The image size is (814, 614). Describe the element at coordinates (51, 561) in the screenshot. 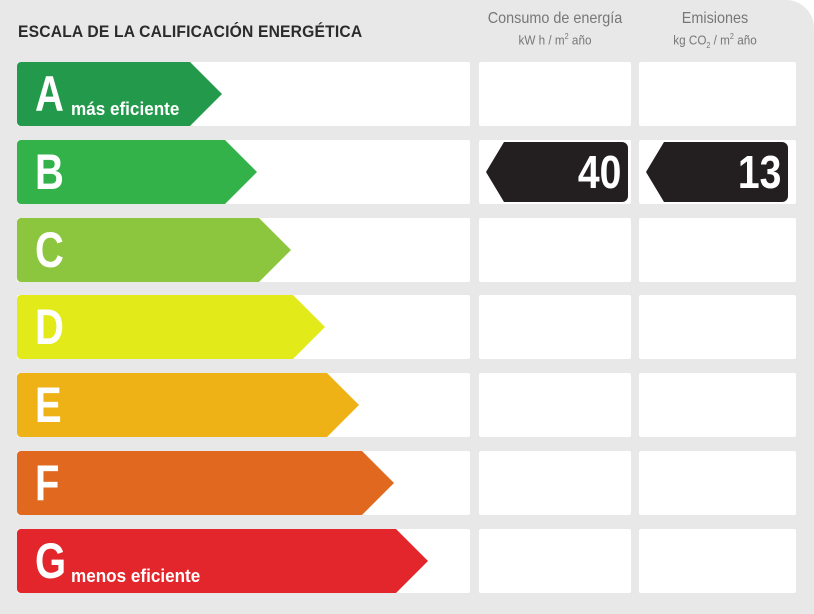

I see `rating-letter: G` at that location.